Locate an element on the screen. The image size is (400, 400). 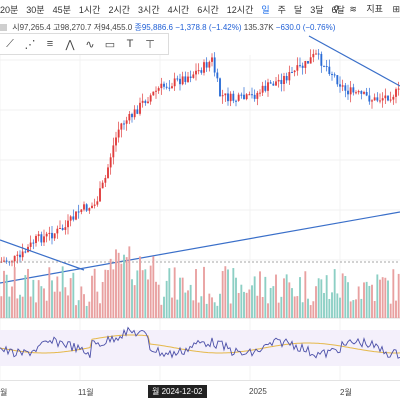
interval-3: 1시간 is located at coordinates (89, 10).